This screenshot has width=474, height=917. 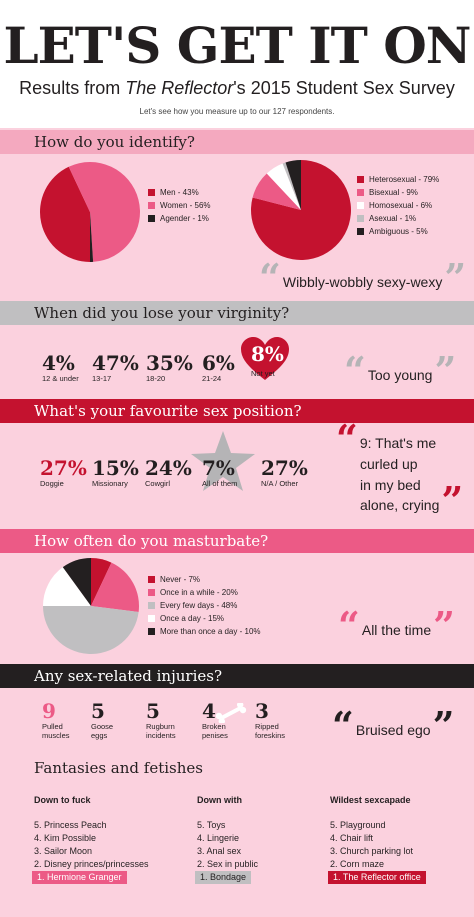 What do you see at coordinates (70, 825) in the screenshot?
I see `fantasy-list-item: 5. Princess Peach` at bounding box center [70, 825].